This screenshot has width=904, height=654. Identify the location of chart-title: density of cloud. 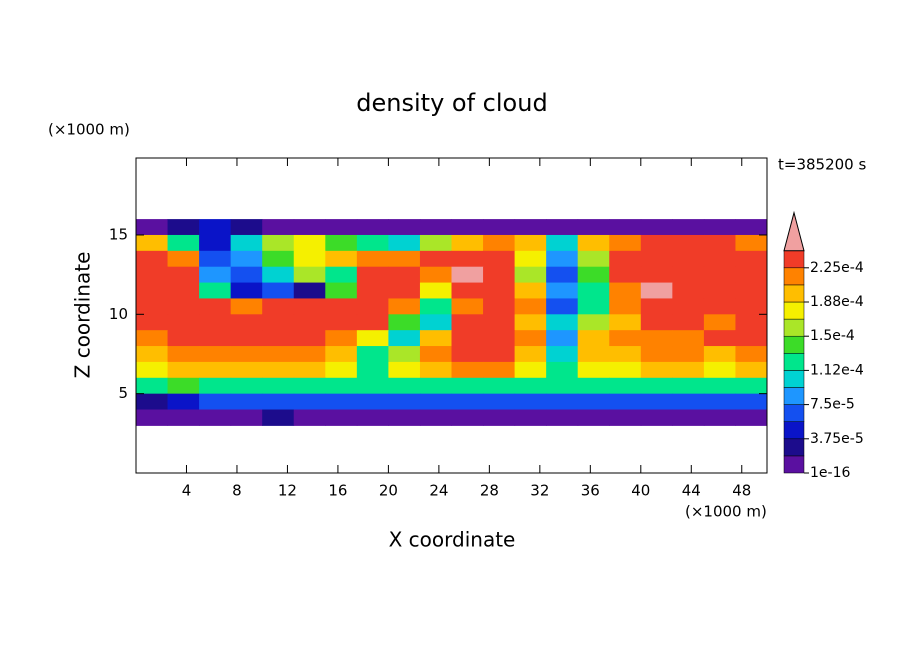
(451, 103).